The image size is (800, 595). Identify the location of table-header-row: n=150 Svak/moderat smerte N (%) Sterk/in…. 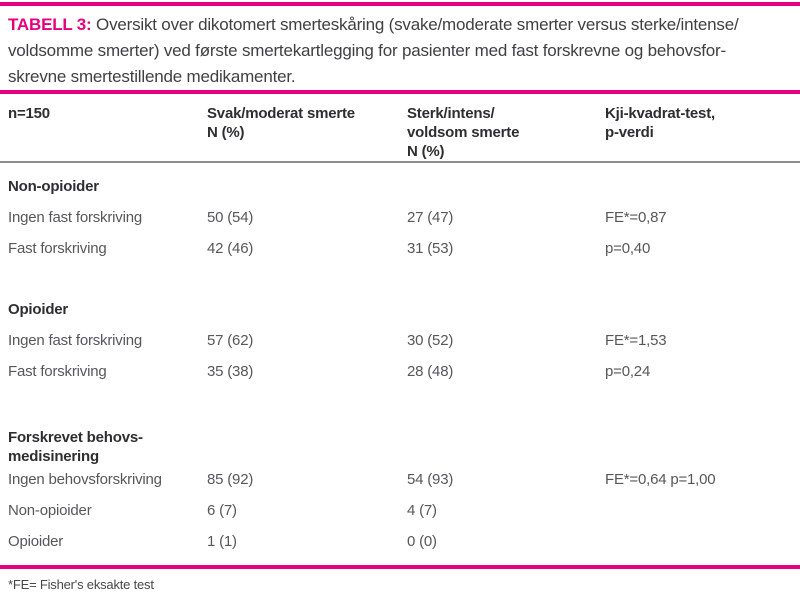
(400, 127).